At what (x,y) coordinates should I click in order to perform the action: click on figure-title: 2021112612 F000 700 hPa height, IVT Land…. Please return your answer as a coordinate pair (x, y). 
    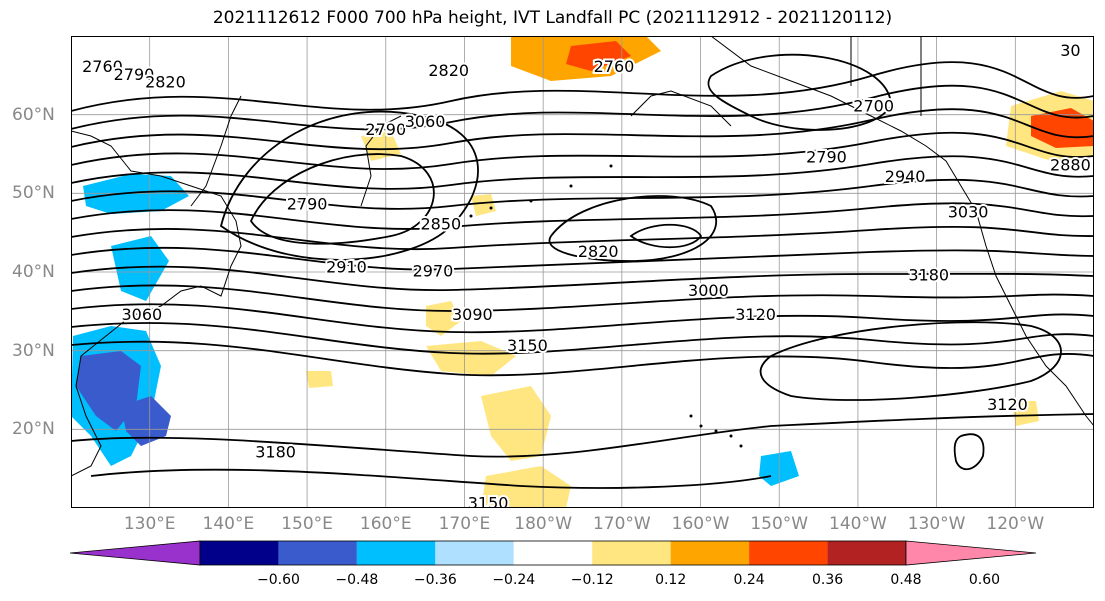
    Looking at the image, I should click on (552, 18).